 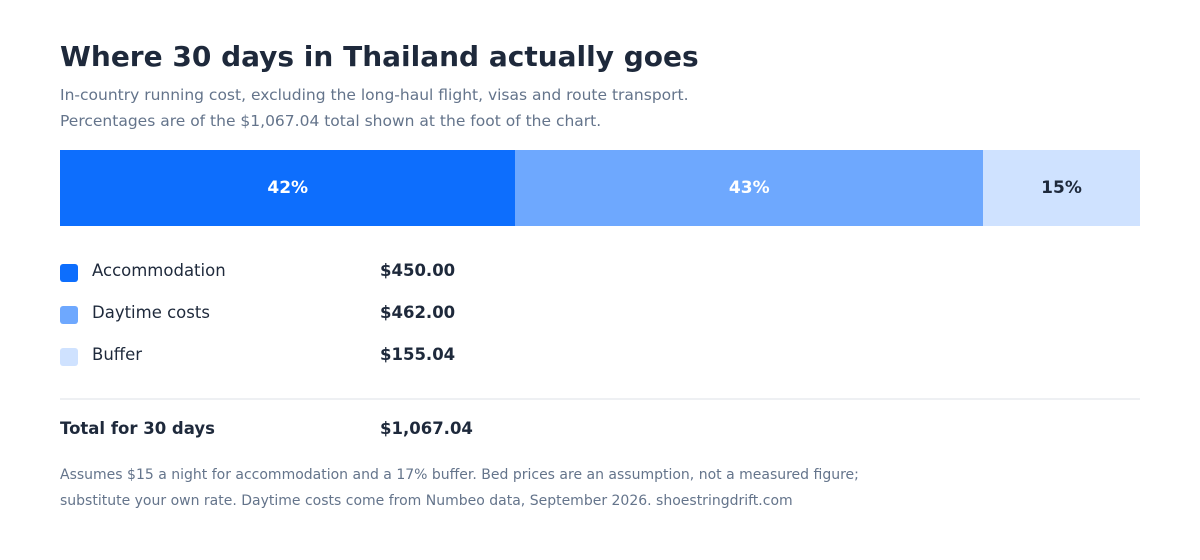 What do you see at coordinates (418, 270) in the screenshot?
I see `legend-value: $450.00` at bounding box center [418, 270].